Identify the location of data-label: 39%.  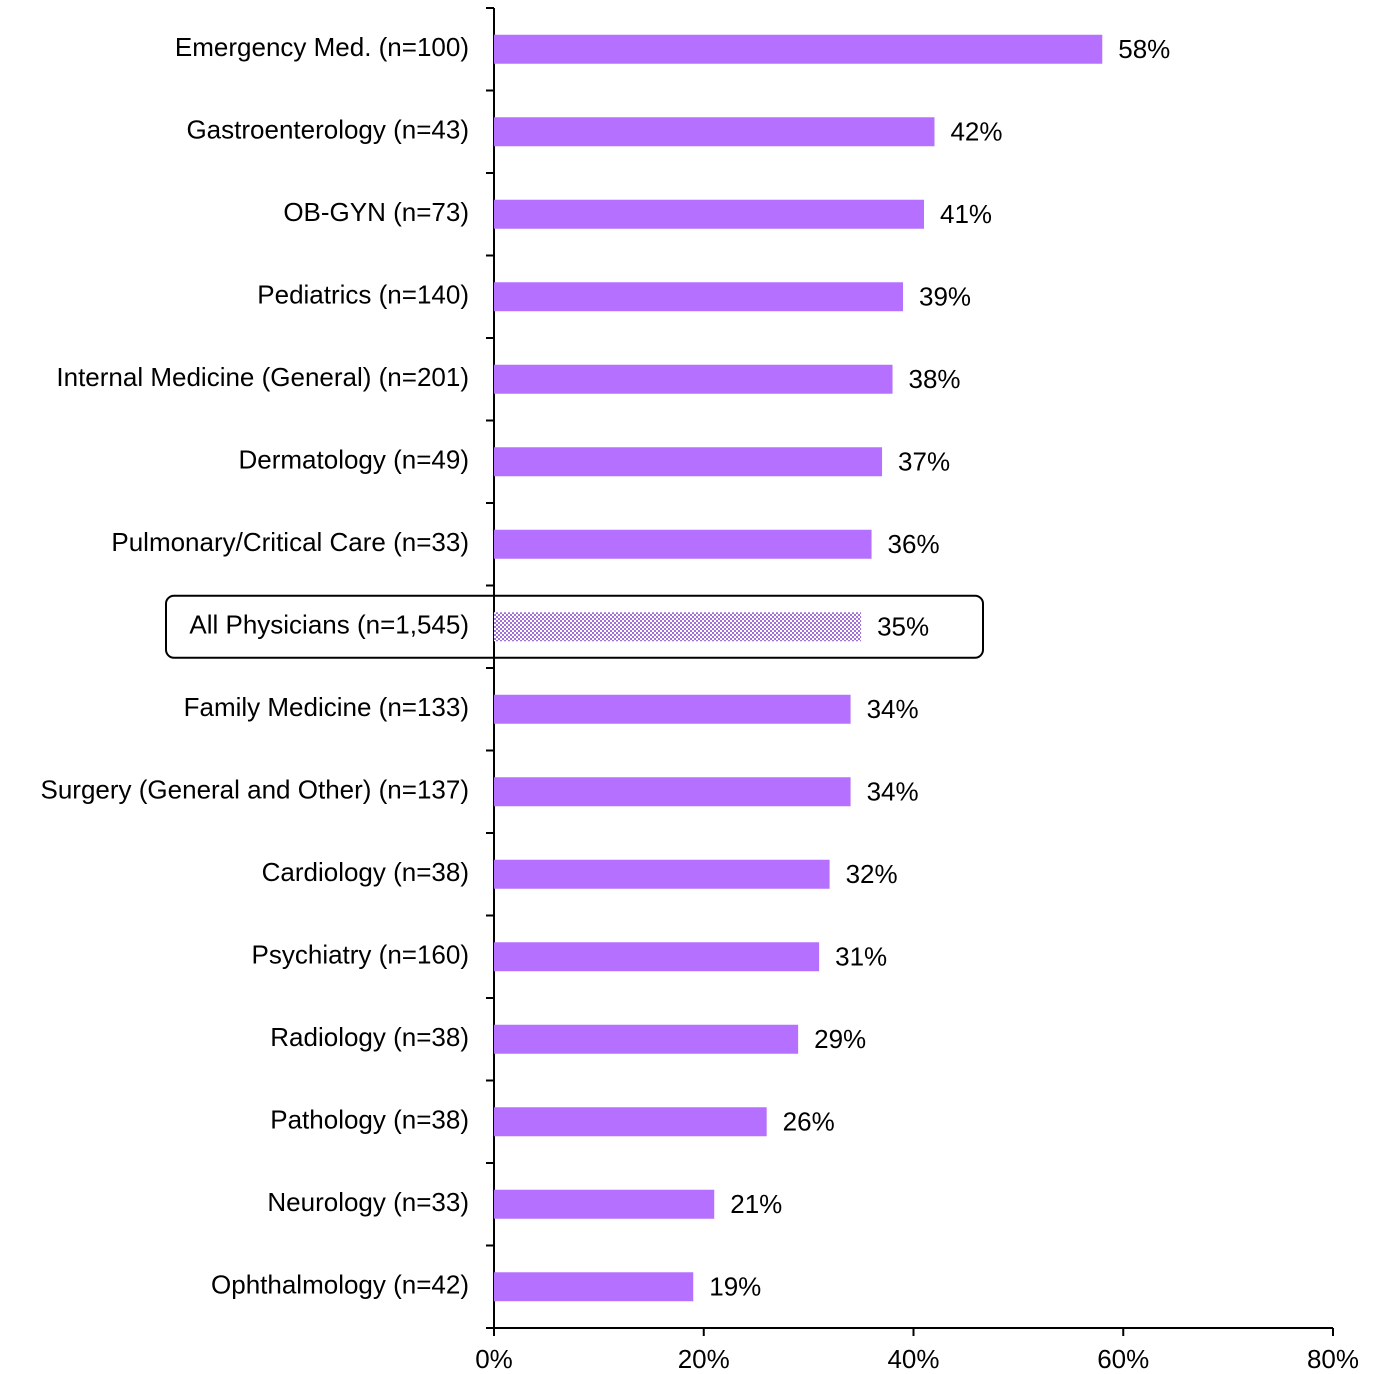
(945, 297).